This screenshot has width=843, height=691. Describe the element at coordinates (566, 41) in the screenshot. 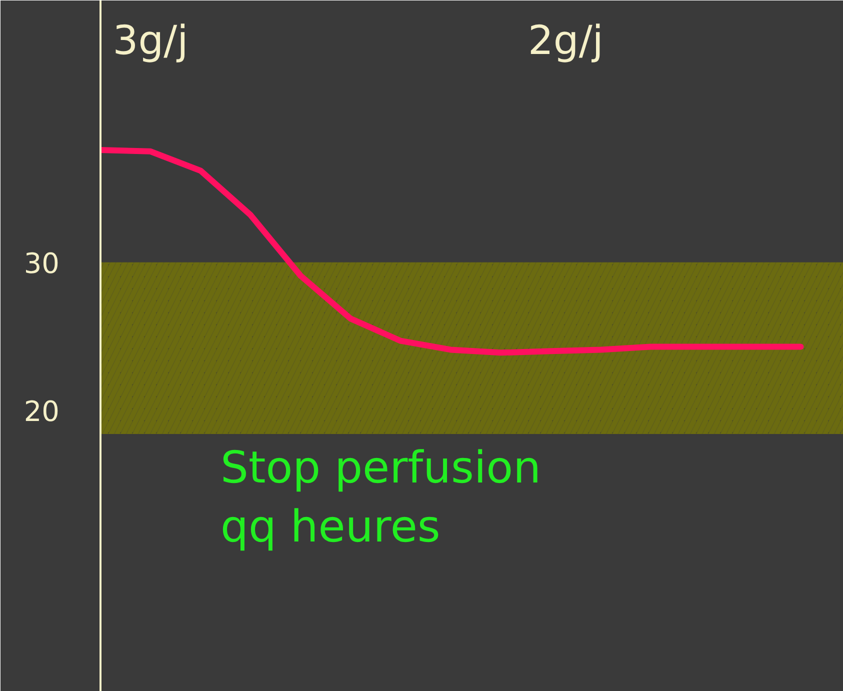

I see `annotation: 2g/j` at that location.